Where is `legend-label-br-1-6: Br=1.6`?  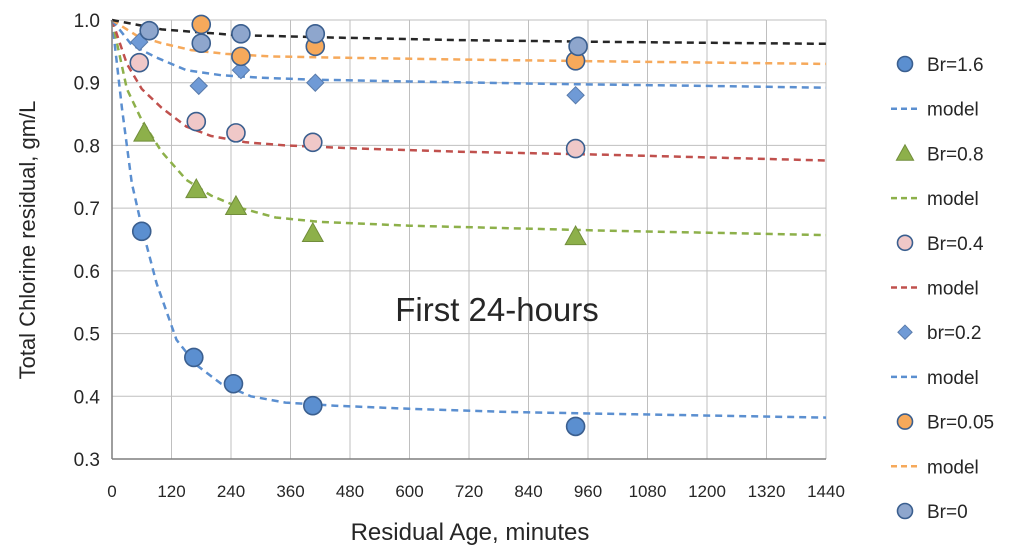 legend-label-br-1-6: Br=1.6 is located at coordinates (955, 65).